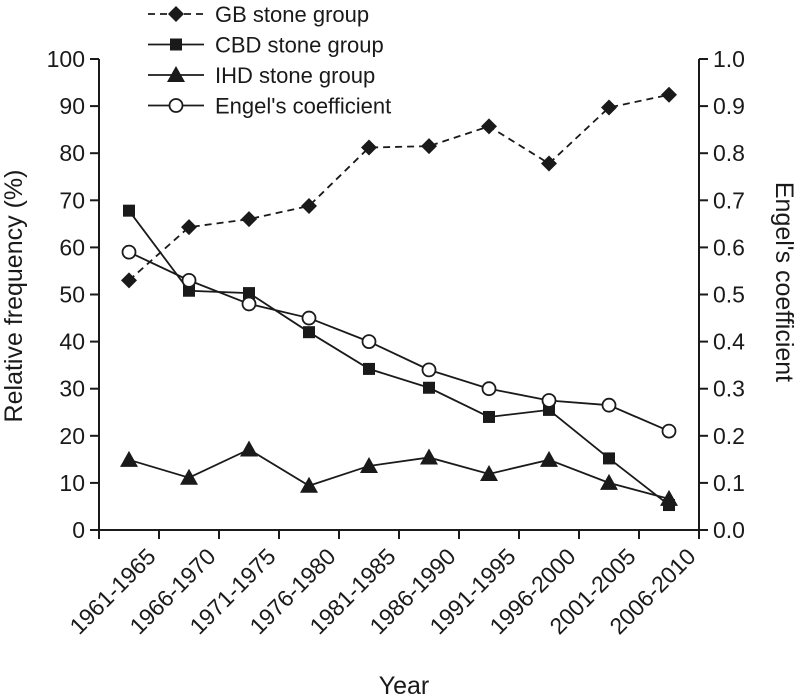  Describe the element at coordinates (784, 282) in the screenshot. I see `y2-axis-title: Engel's coefficient` at that location.